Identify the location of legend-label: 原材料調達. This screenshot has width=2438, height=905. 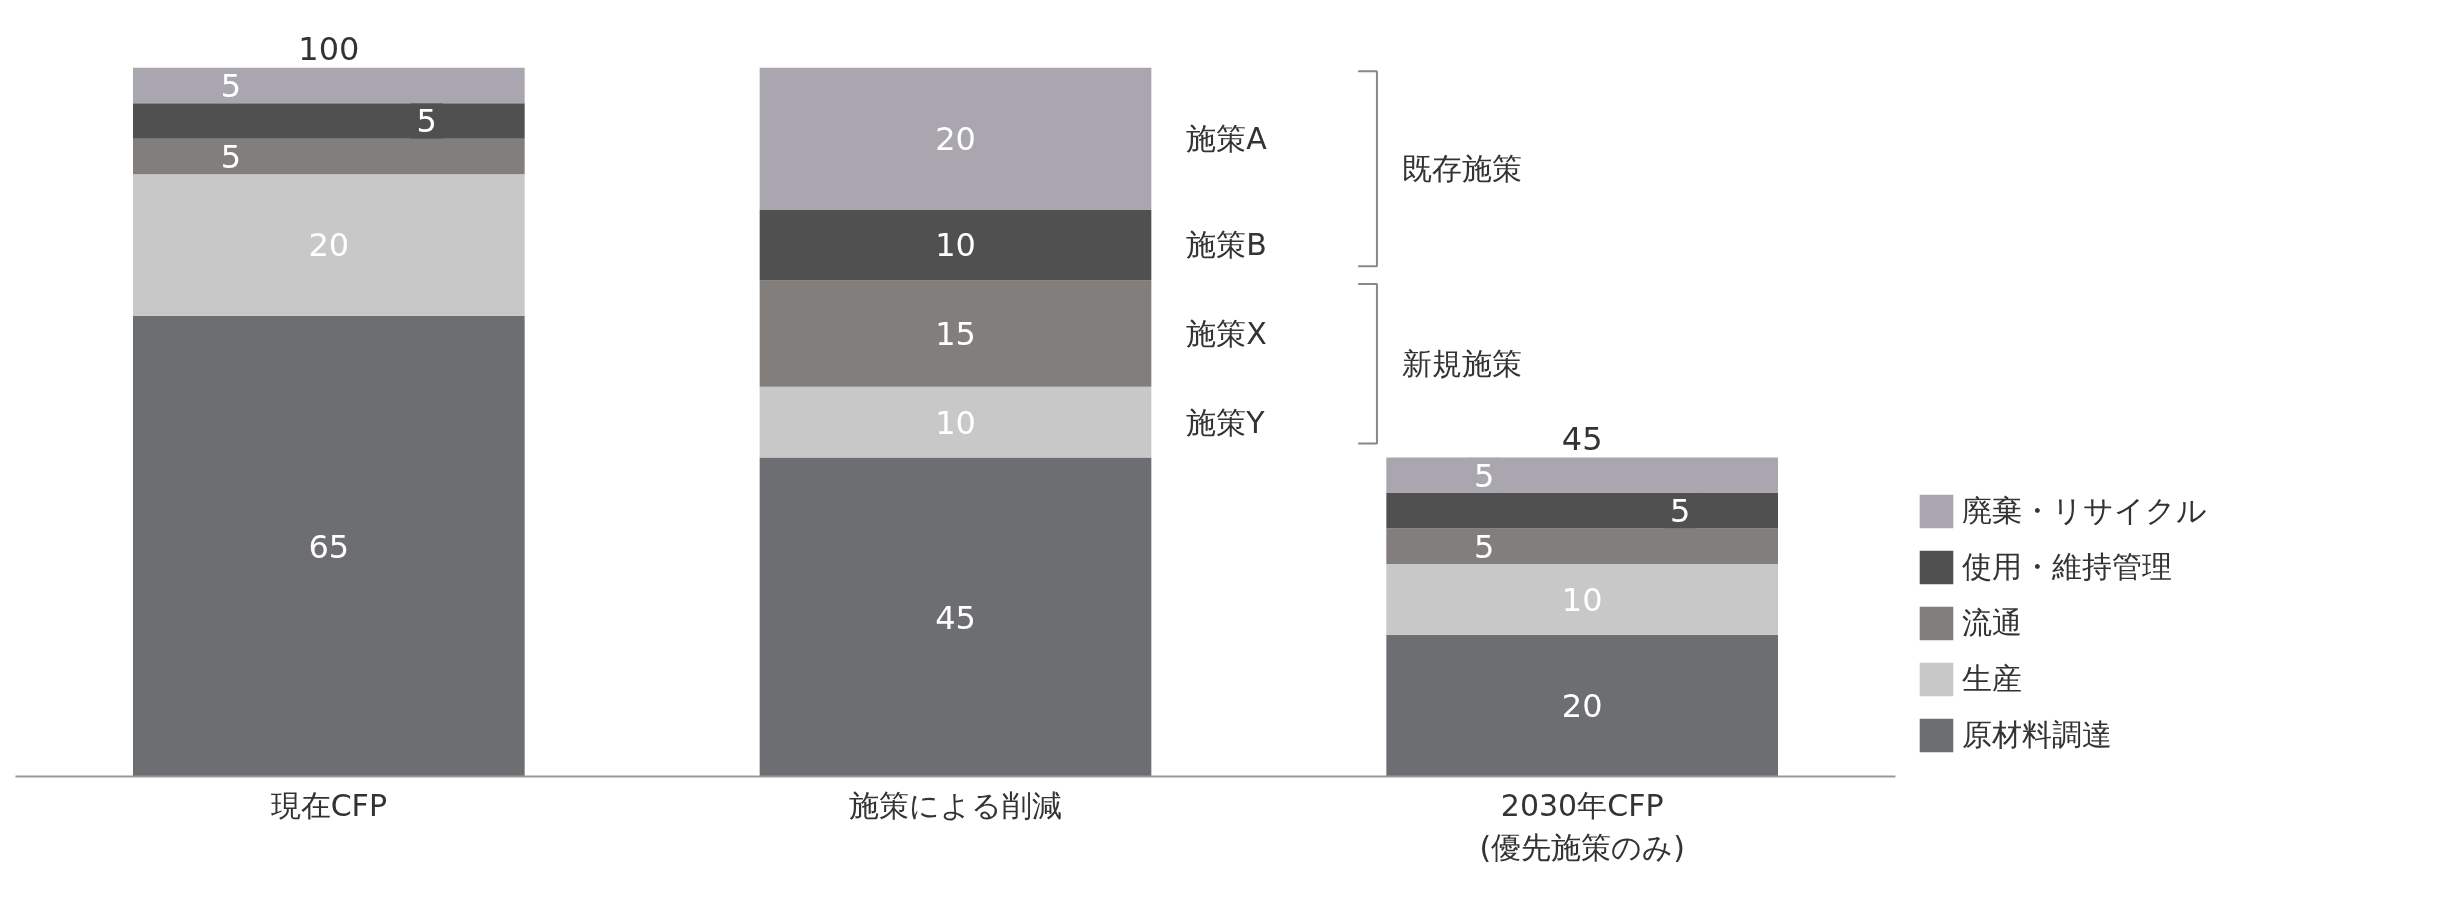
(2037, 734).